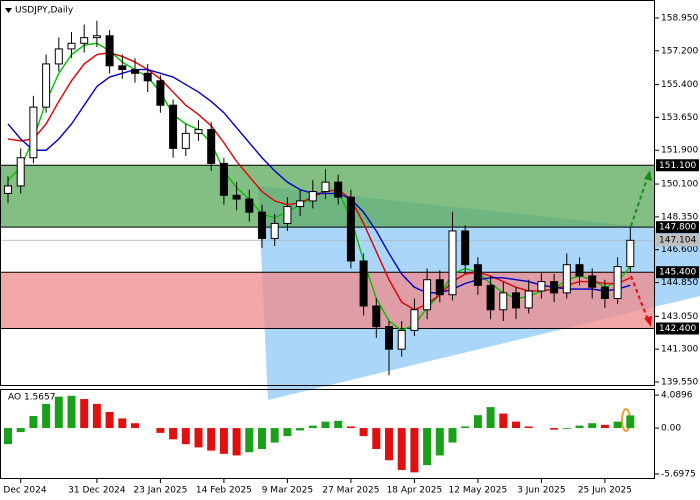 This screenshot has width=700, height=500. Describe the element at coordinates (679, 118) in the screenshot. I see `y-tick-label: 153.650` at that location.